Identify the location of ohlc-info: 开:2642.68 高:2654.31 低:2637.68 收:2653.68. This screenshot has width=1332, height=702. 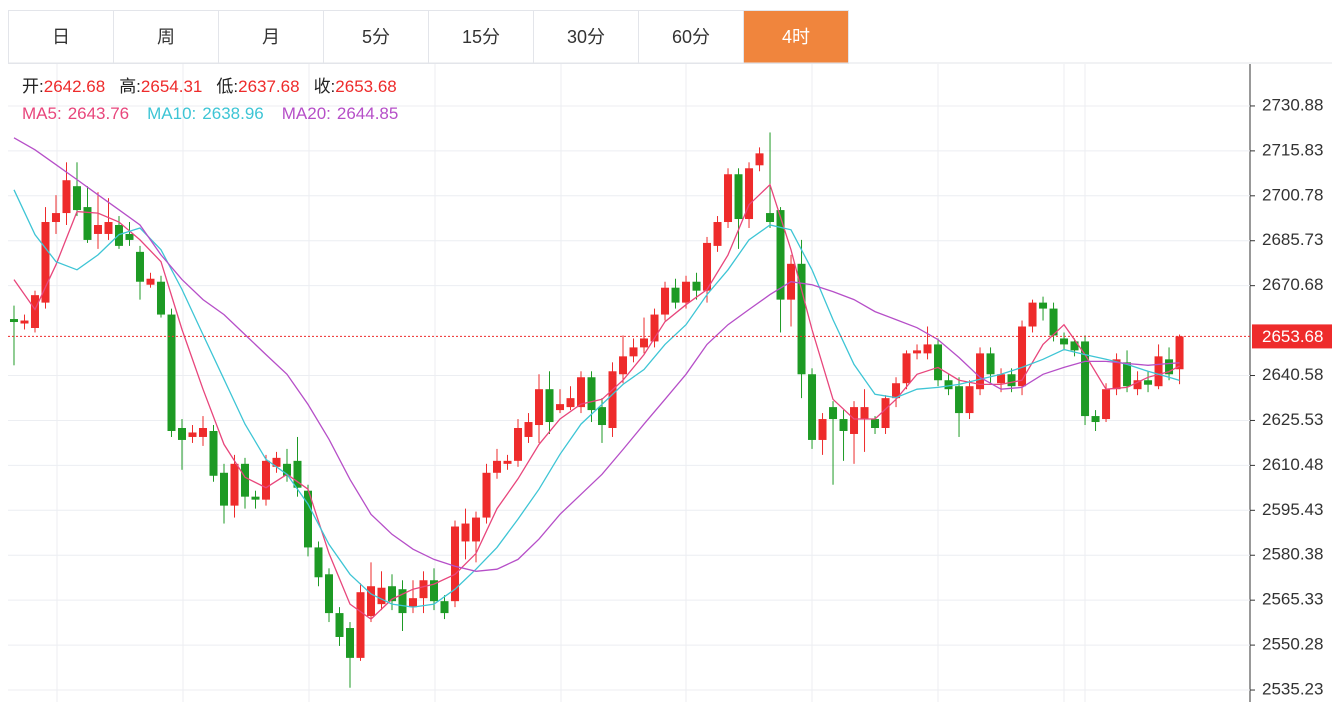
(209, 86).